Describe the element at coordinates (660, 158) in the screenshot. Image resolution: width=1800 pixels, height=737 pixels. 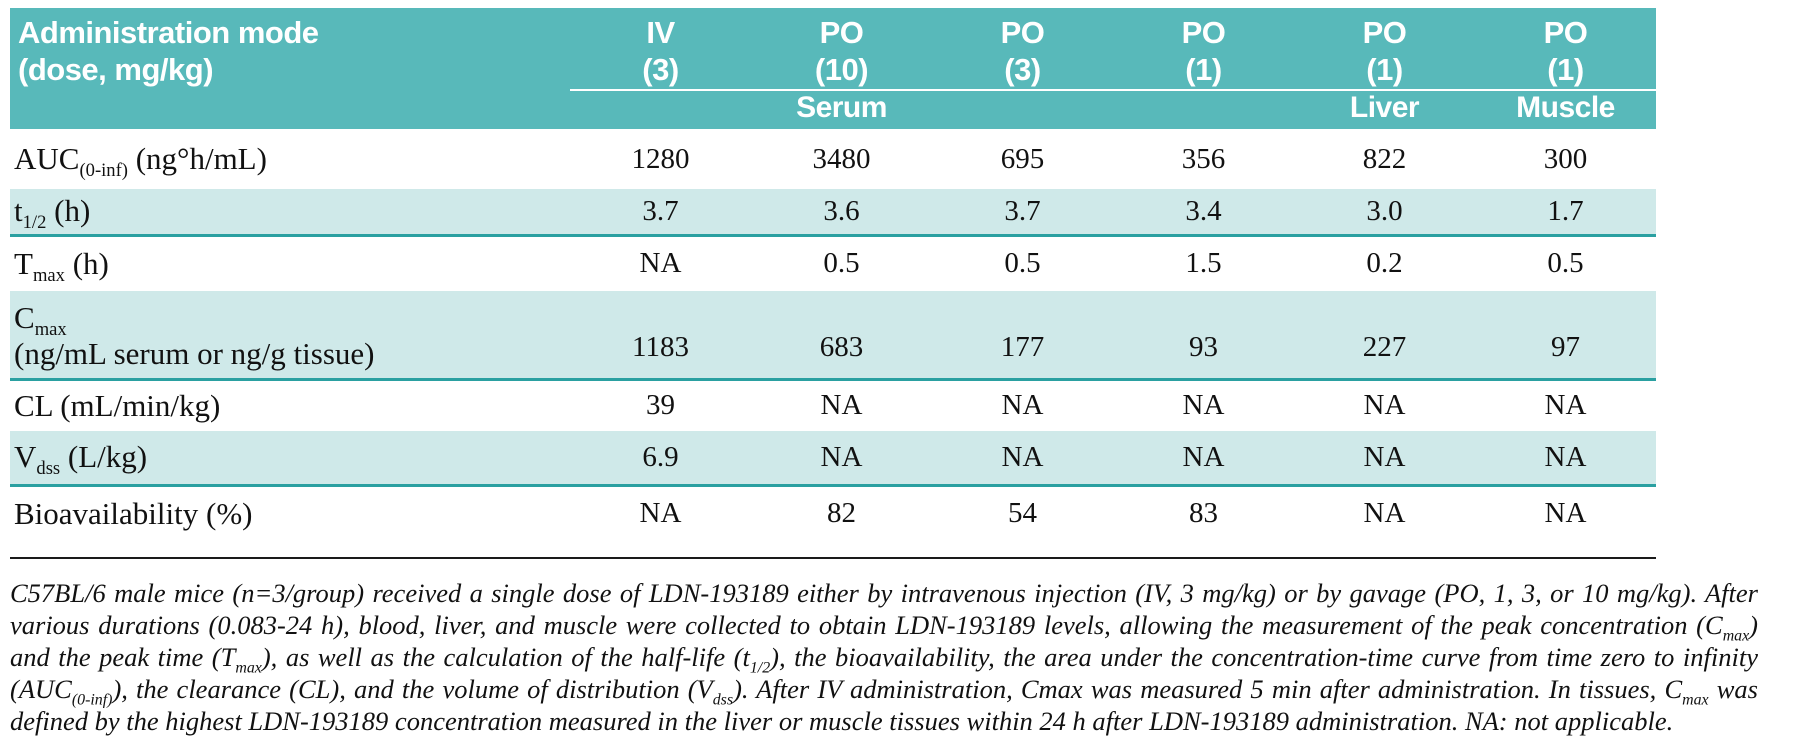
I see `cell-value: 1280` at that location.